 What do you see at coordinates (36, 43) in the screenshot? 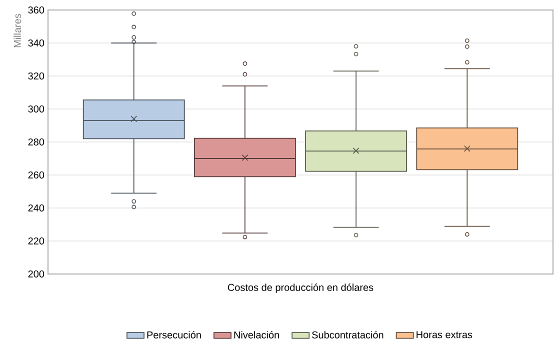
I see `y-tick-label: 340` at bounding box center [36, 43].